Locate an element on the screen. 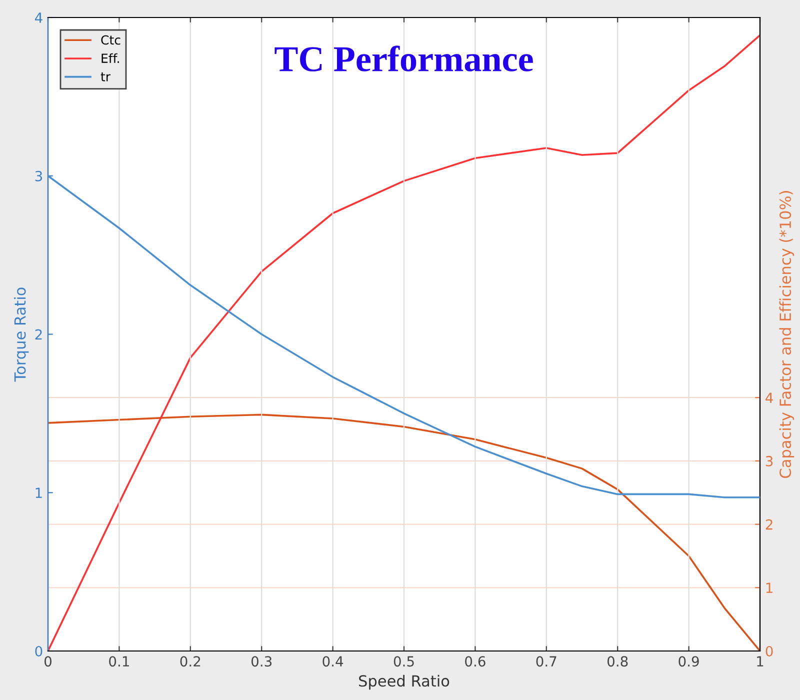  legend-label: Eff. is located at coordinates (110, 58).